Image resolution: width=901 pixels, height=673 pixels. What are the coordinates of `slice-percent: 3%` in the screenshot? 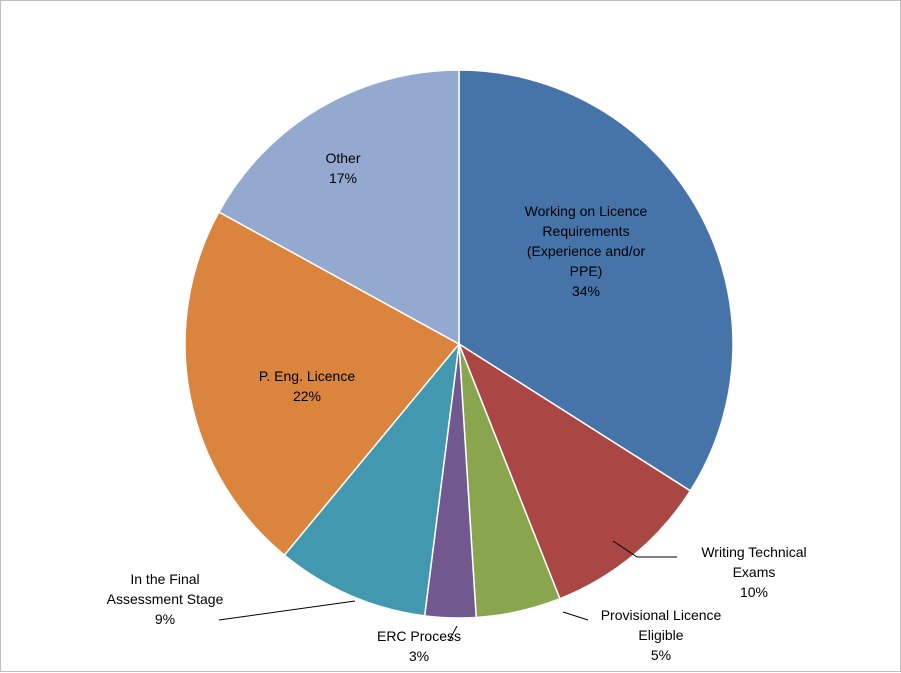 It's located at (419, 656).